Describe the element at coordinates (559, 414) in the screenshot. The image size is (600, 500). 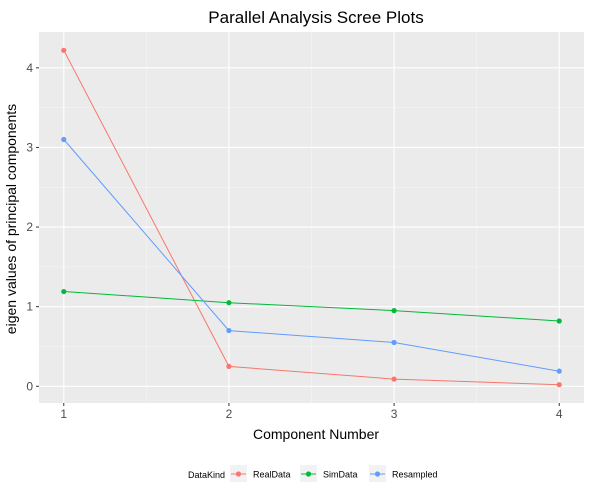
I see `x-tick-label: 4` at that location.